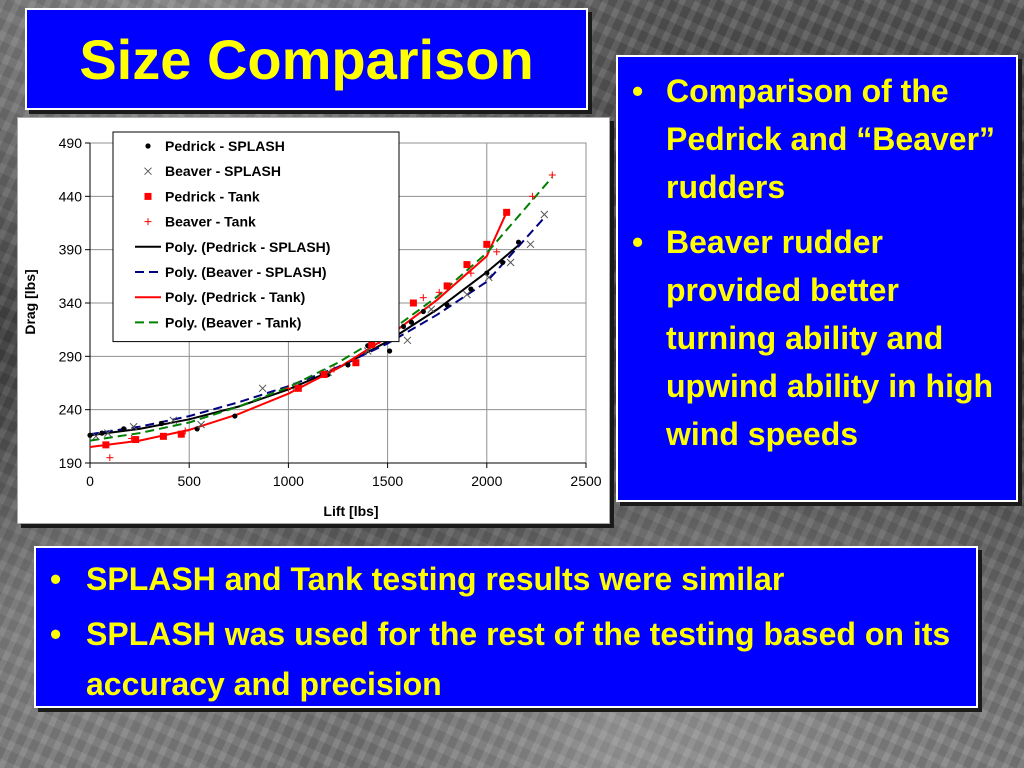 Image resolution: width=1024 pixels, height=768 pixels. I want to click on slide-title: Size Comparison, so click(306, 59).